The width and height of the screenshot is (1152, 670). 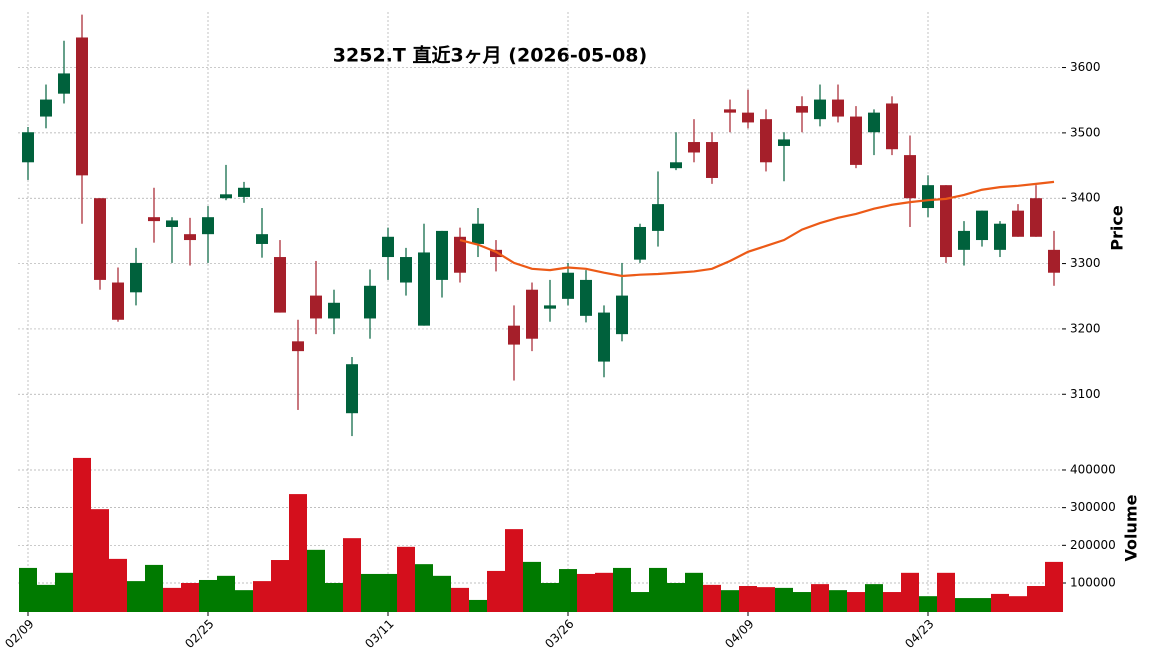 I want to click on x-tick-label: 04/09, so click(x=739, y=634).